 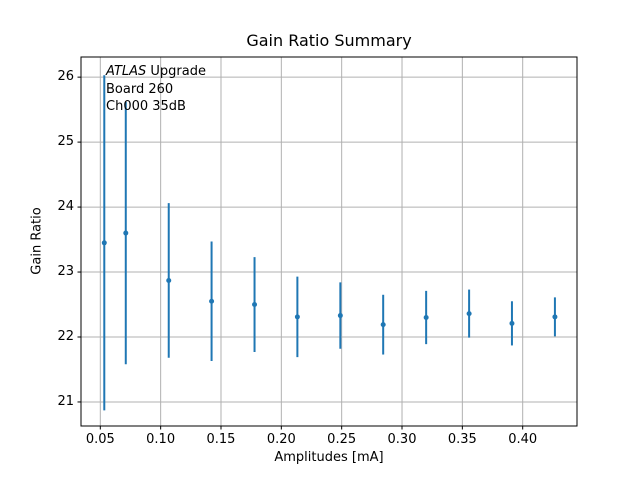 I want to click on y-tick-label: 24, so click(x=65, y=207).